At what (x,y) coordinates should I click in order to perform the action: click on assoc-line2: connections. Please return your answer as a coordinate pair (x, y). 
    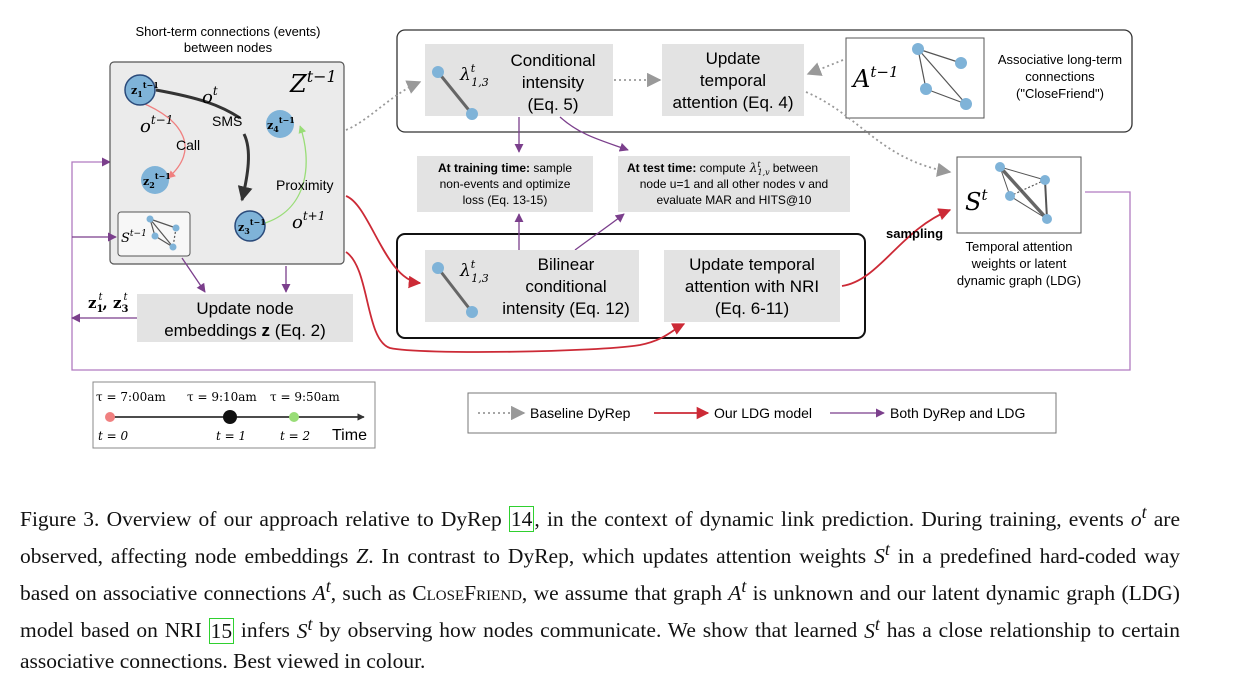
    Looking at the image, I should click on (1060, 76).